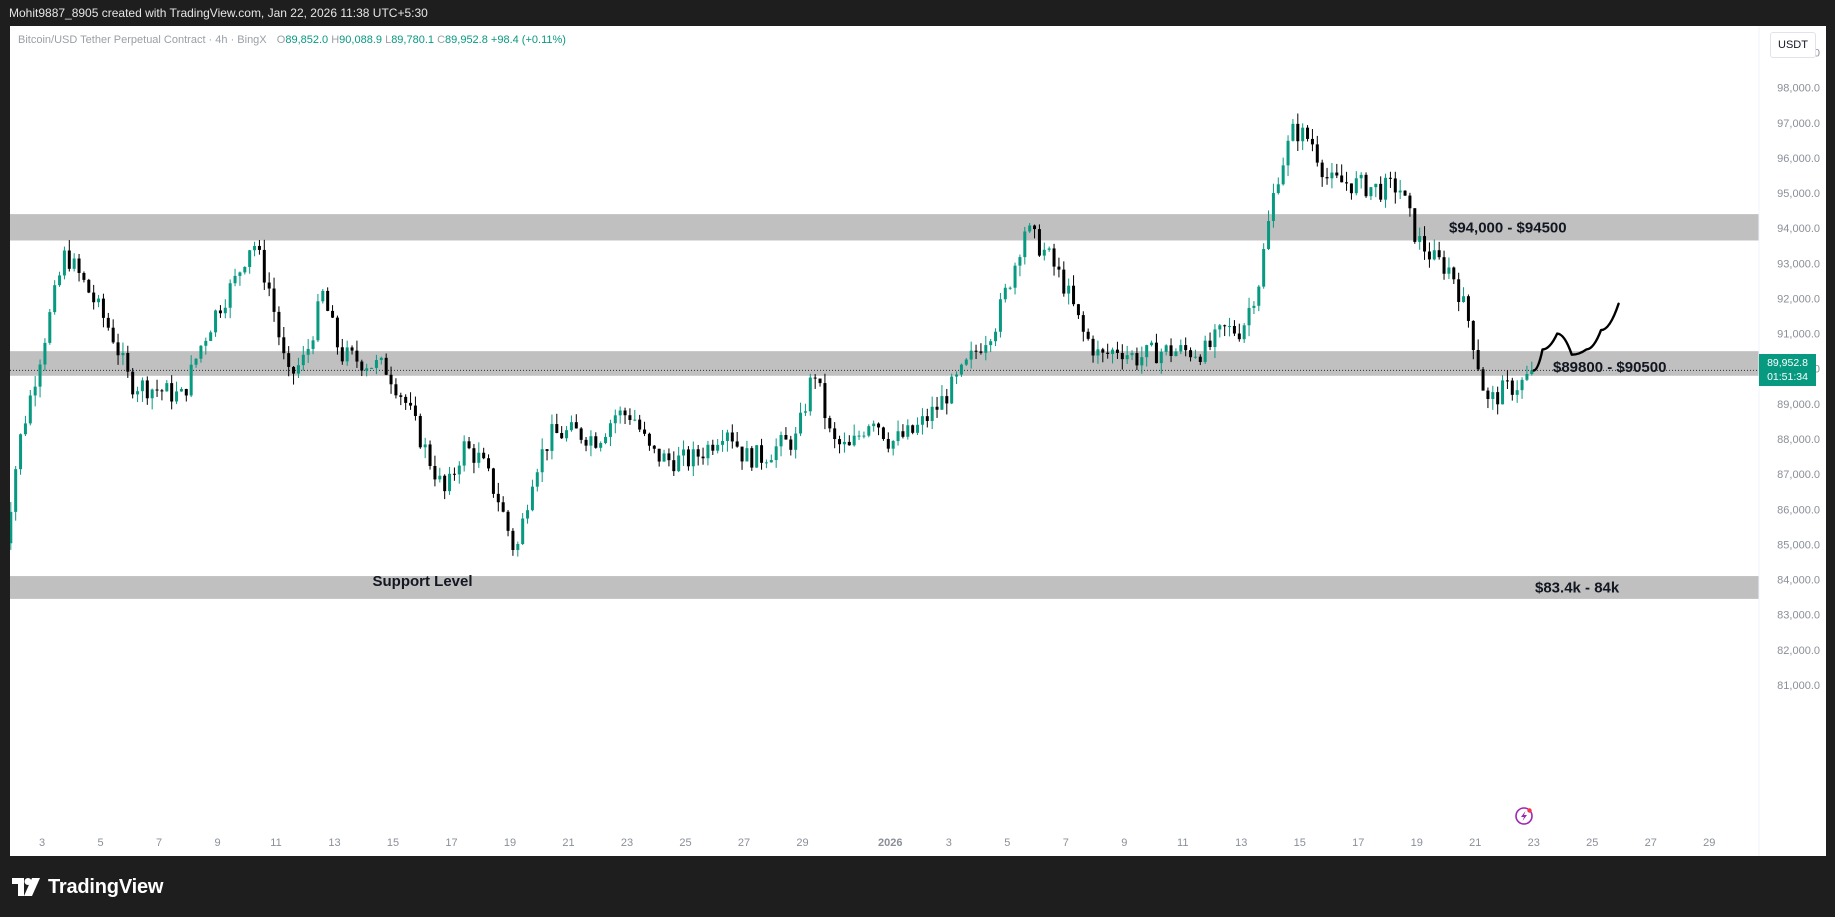 The height and width of the screenshot is (917, 1835). Describe the element at coordinates (1609, 367) in the screenshot. I see `zone-label: $89800 - $90500` at that location.